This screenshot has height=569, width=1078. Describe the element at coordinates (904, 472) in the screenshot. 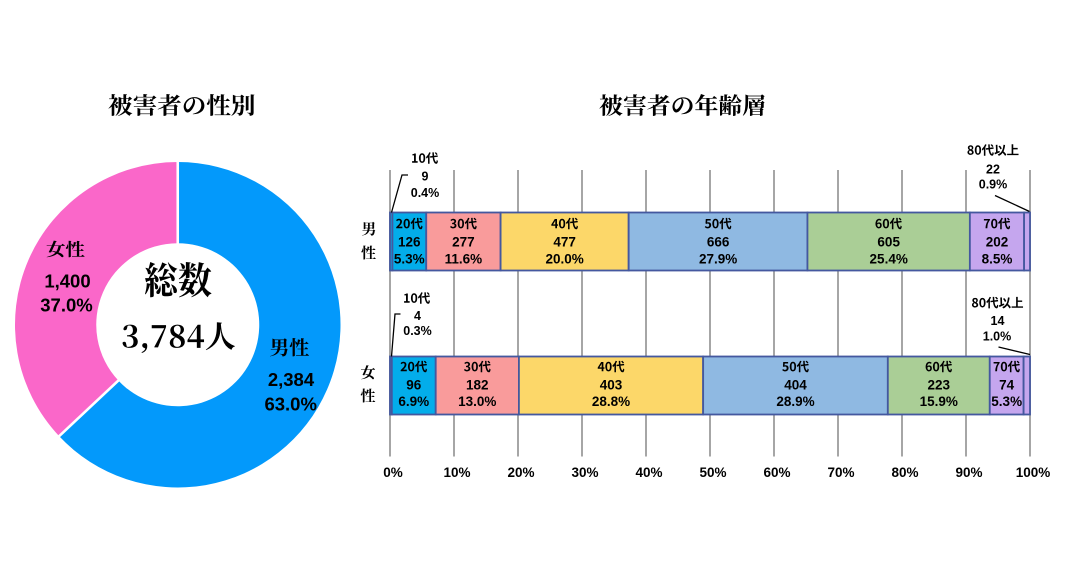

I see `svg-text: 80%` at that location.